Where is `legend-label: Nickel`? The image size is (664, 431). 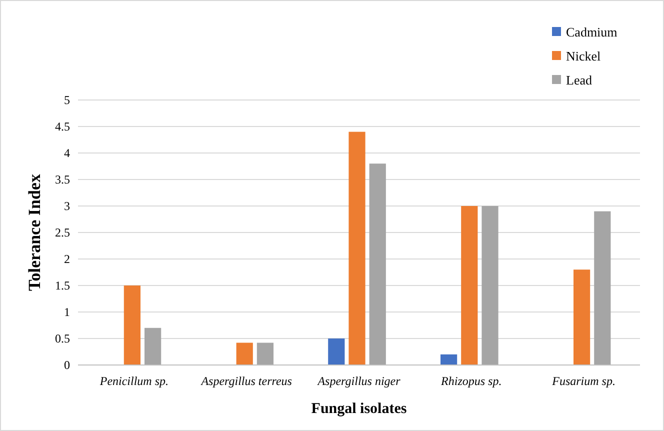 legend-label: Nickel is located at coordinates (584, 56).